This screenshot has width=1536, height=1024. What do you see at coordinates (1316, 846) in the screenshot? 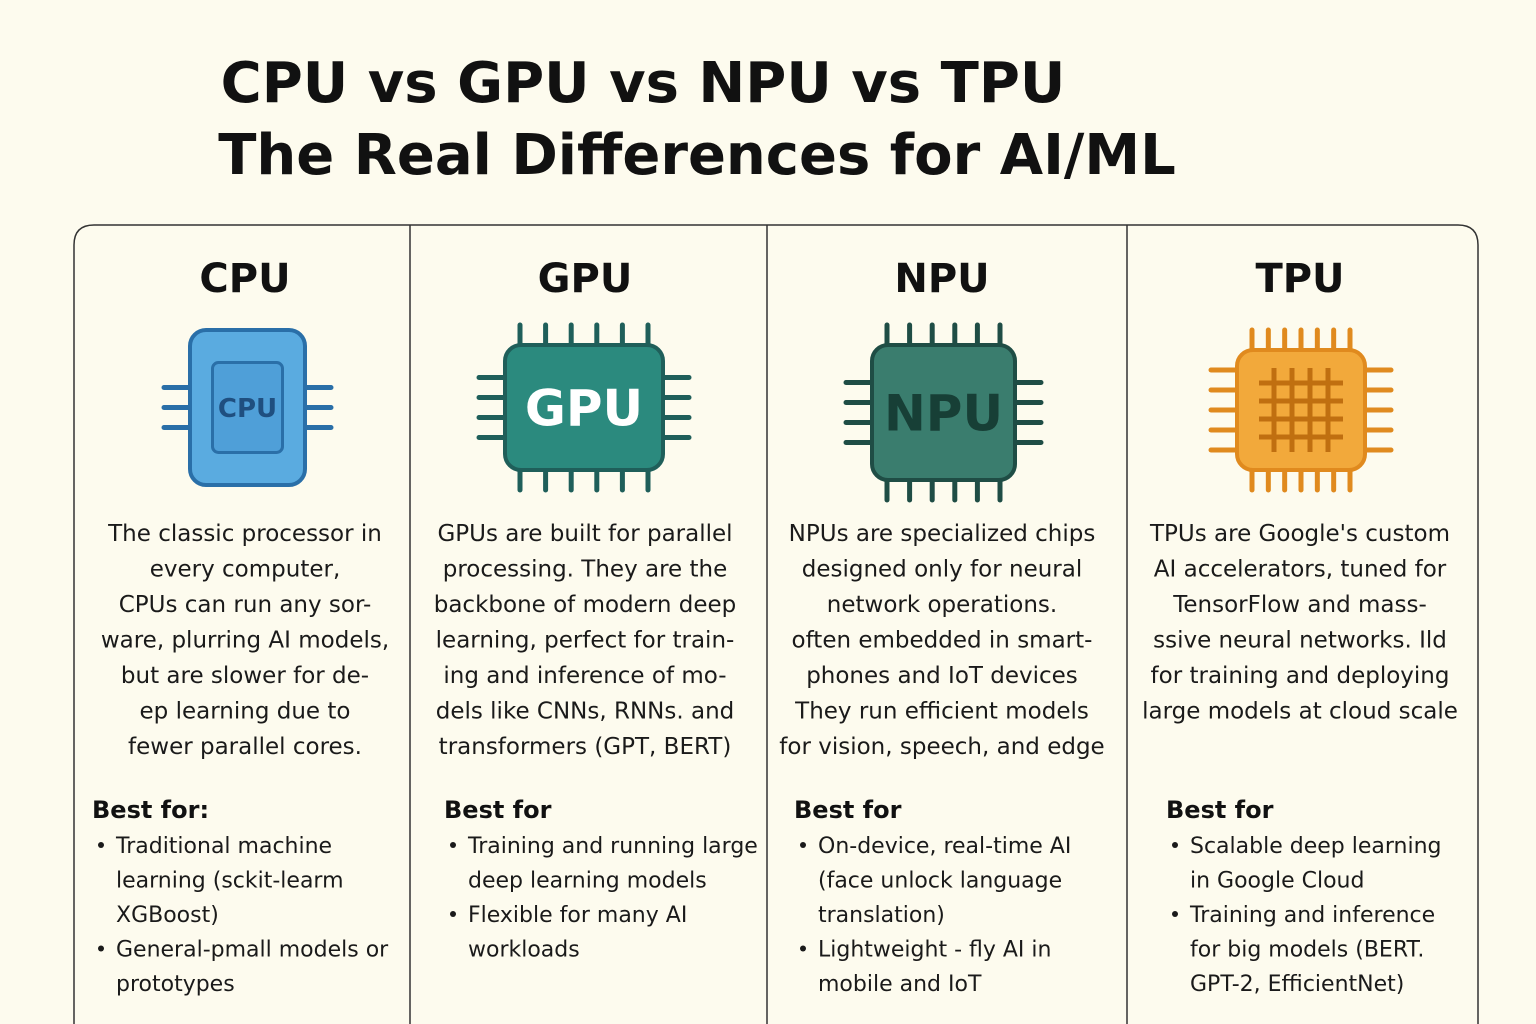
I see `bullet-line: Scalable deep learning` at bounding box center [1316, 846].